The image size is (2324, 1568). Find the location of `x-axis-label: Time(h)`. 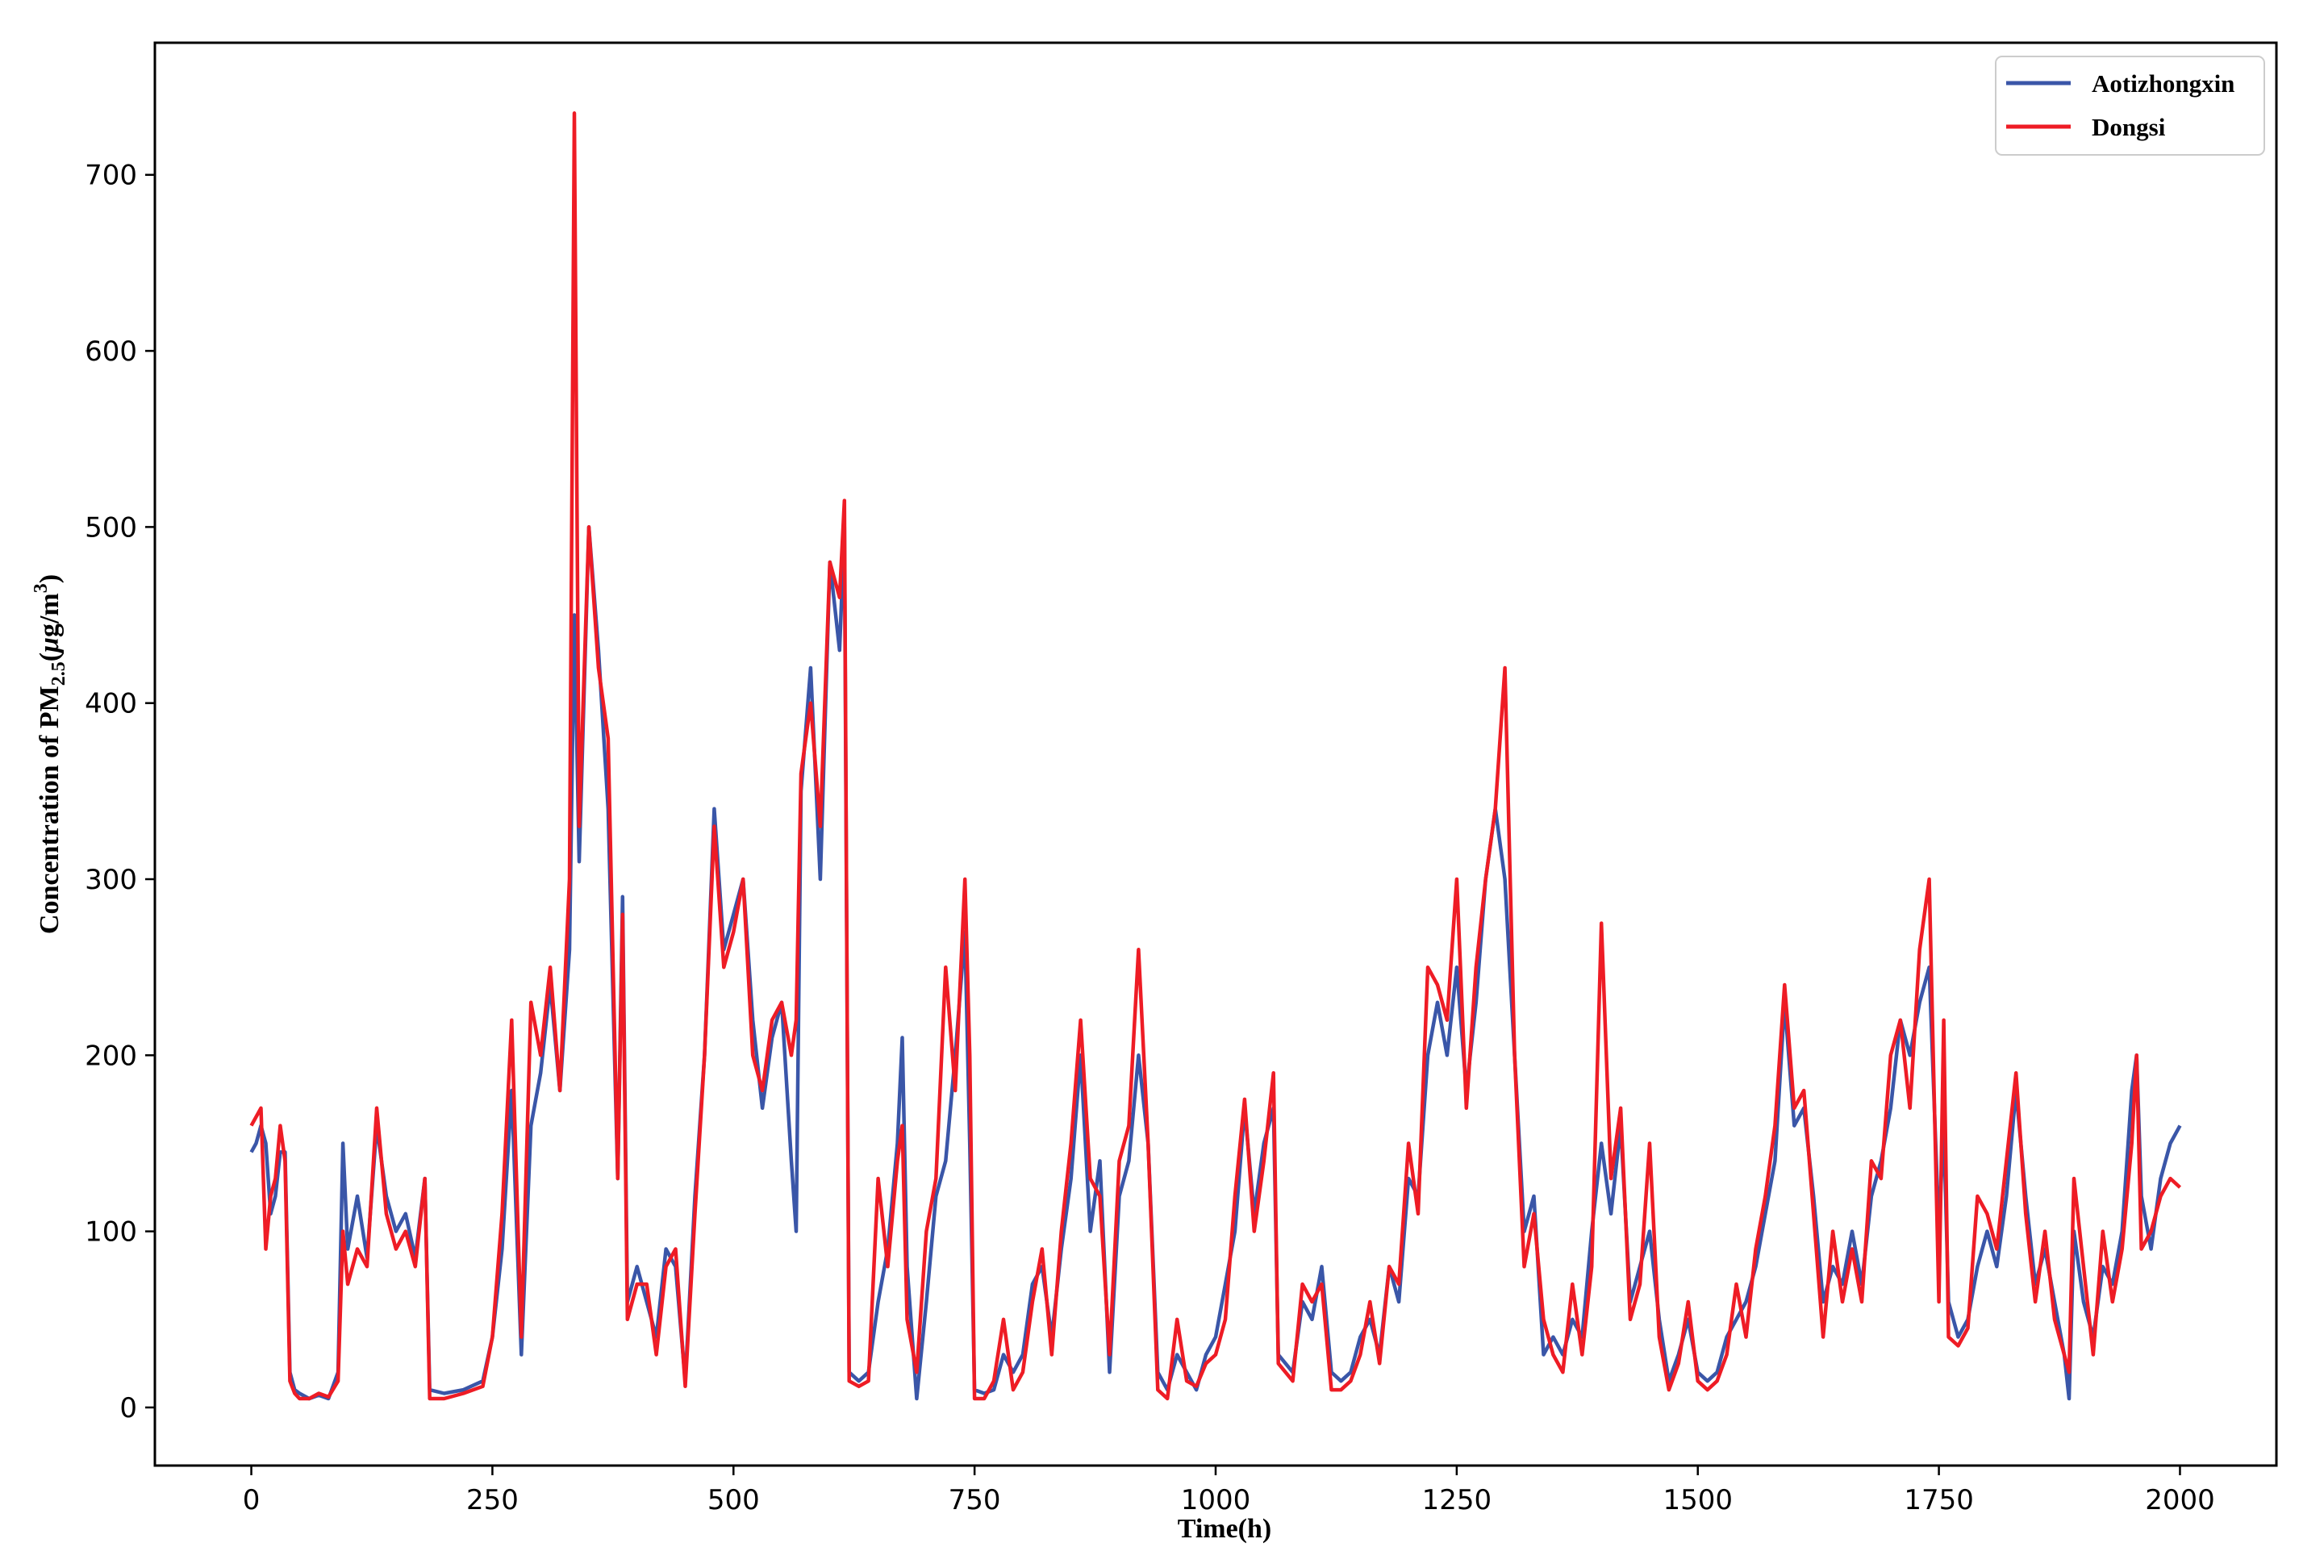

x-axis-label: Time(h) is located at coordinates (1224, 1529).